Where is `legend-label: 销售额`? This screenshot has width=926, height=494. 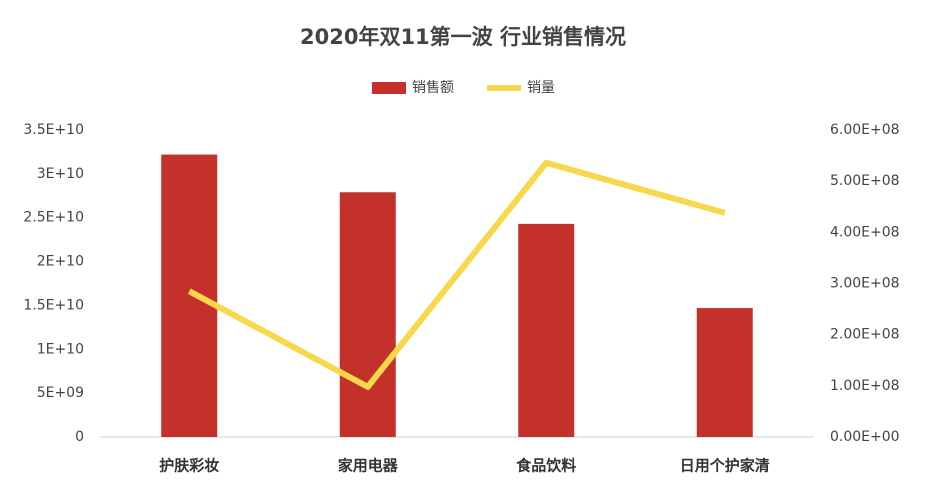 legend-label: 销售额 is located at coordinates (433, 88).